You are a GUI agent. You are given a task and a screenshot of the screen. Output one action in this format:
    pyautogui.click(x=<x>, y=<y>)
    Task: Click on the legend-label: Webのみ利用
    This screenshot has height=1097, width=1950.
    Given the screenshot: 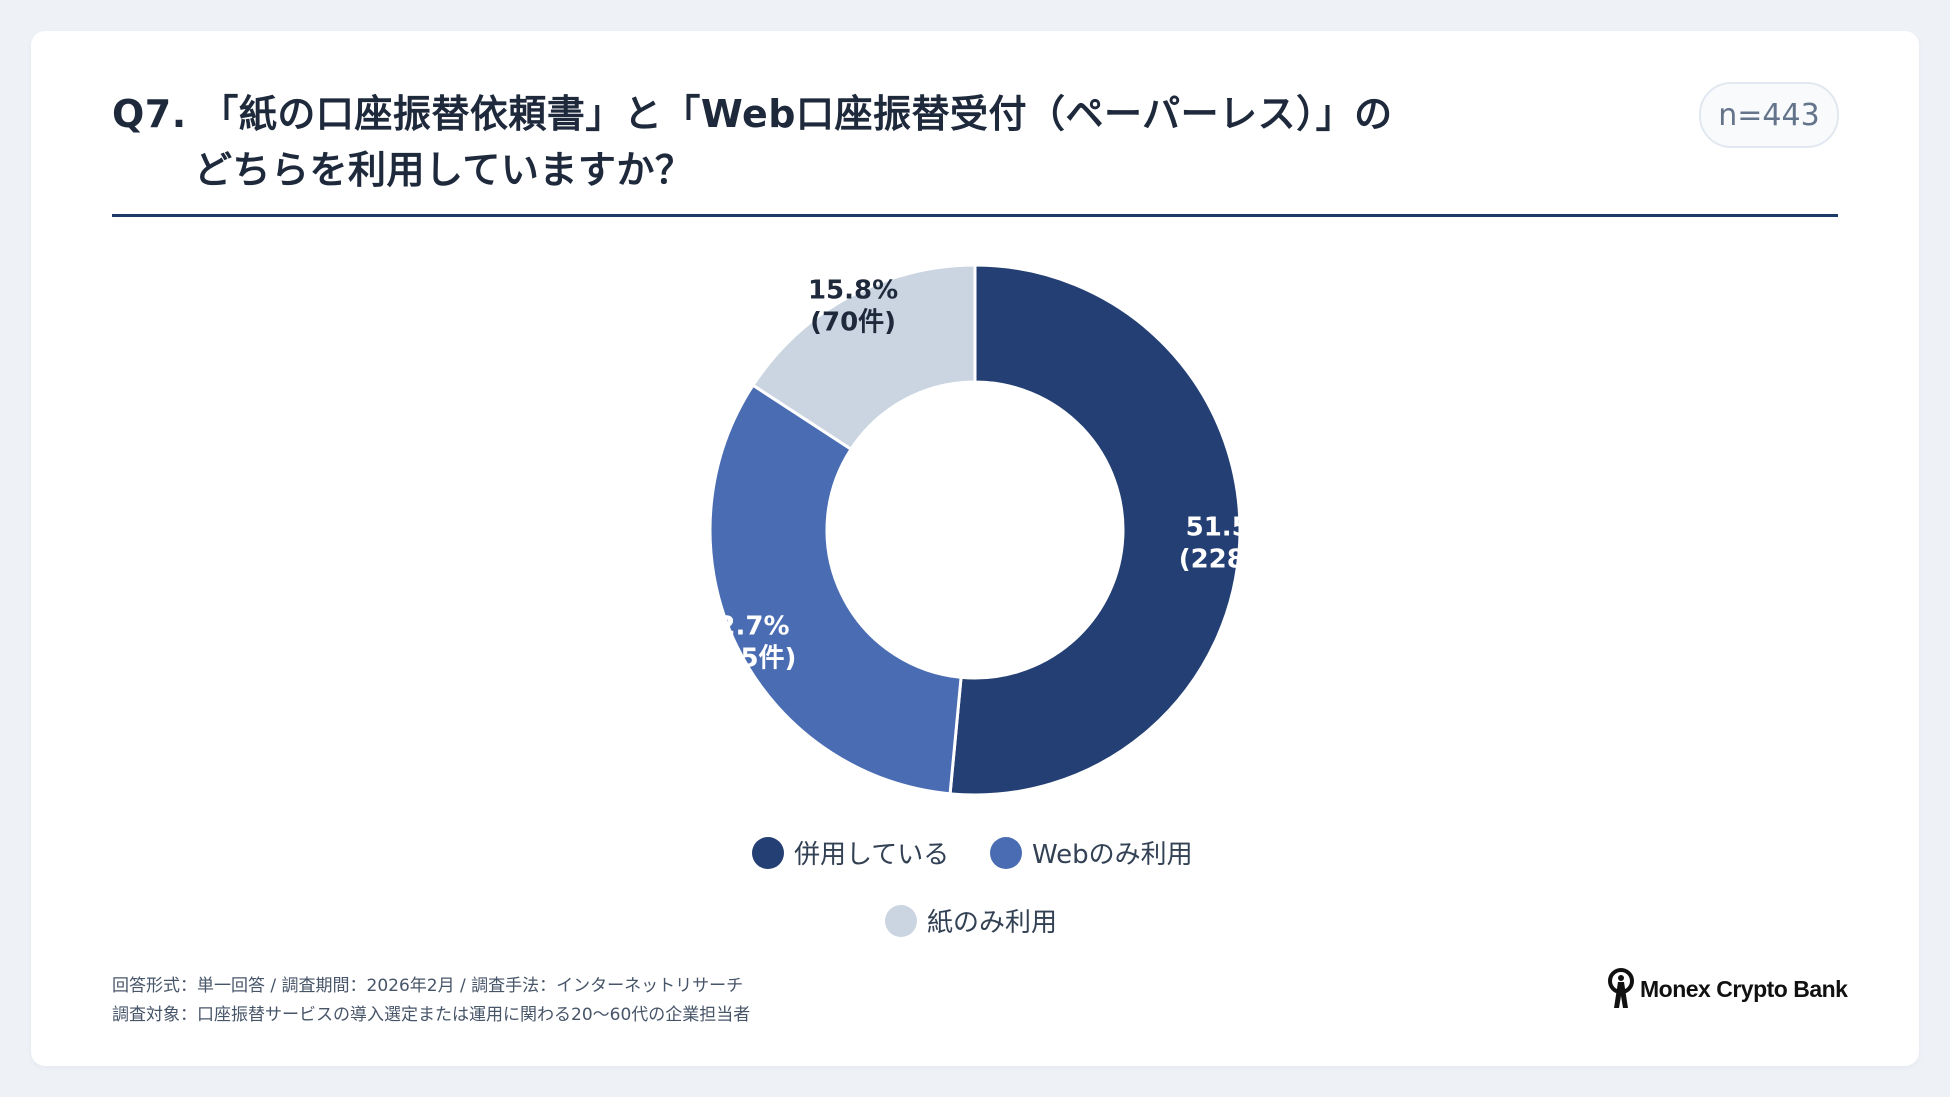 What is the action you would take?
    pyautogui.click(x=1112, y=855)
    